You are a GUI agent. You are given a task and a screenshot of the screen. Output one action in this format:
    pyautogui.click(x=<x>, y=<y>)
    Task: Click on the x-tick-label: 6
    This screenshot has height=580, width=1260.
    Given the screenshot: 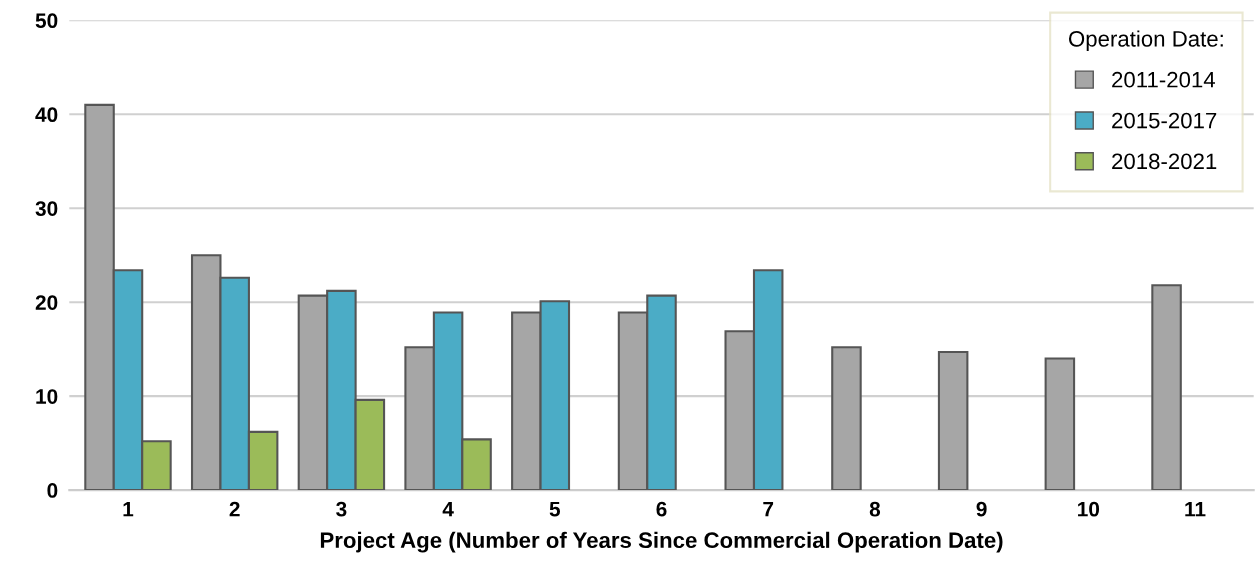 What is the action you would take?
    pyautogui.click(x=661, y=509)
    